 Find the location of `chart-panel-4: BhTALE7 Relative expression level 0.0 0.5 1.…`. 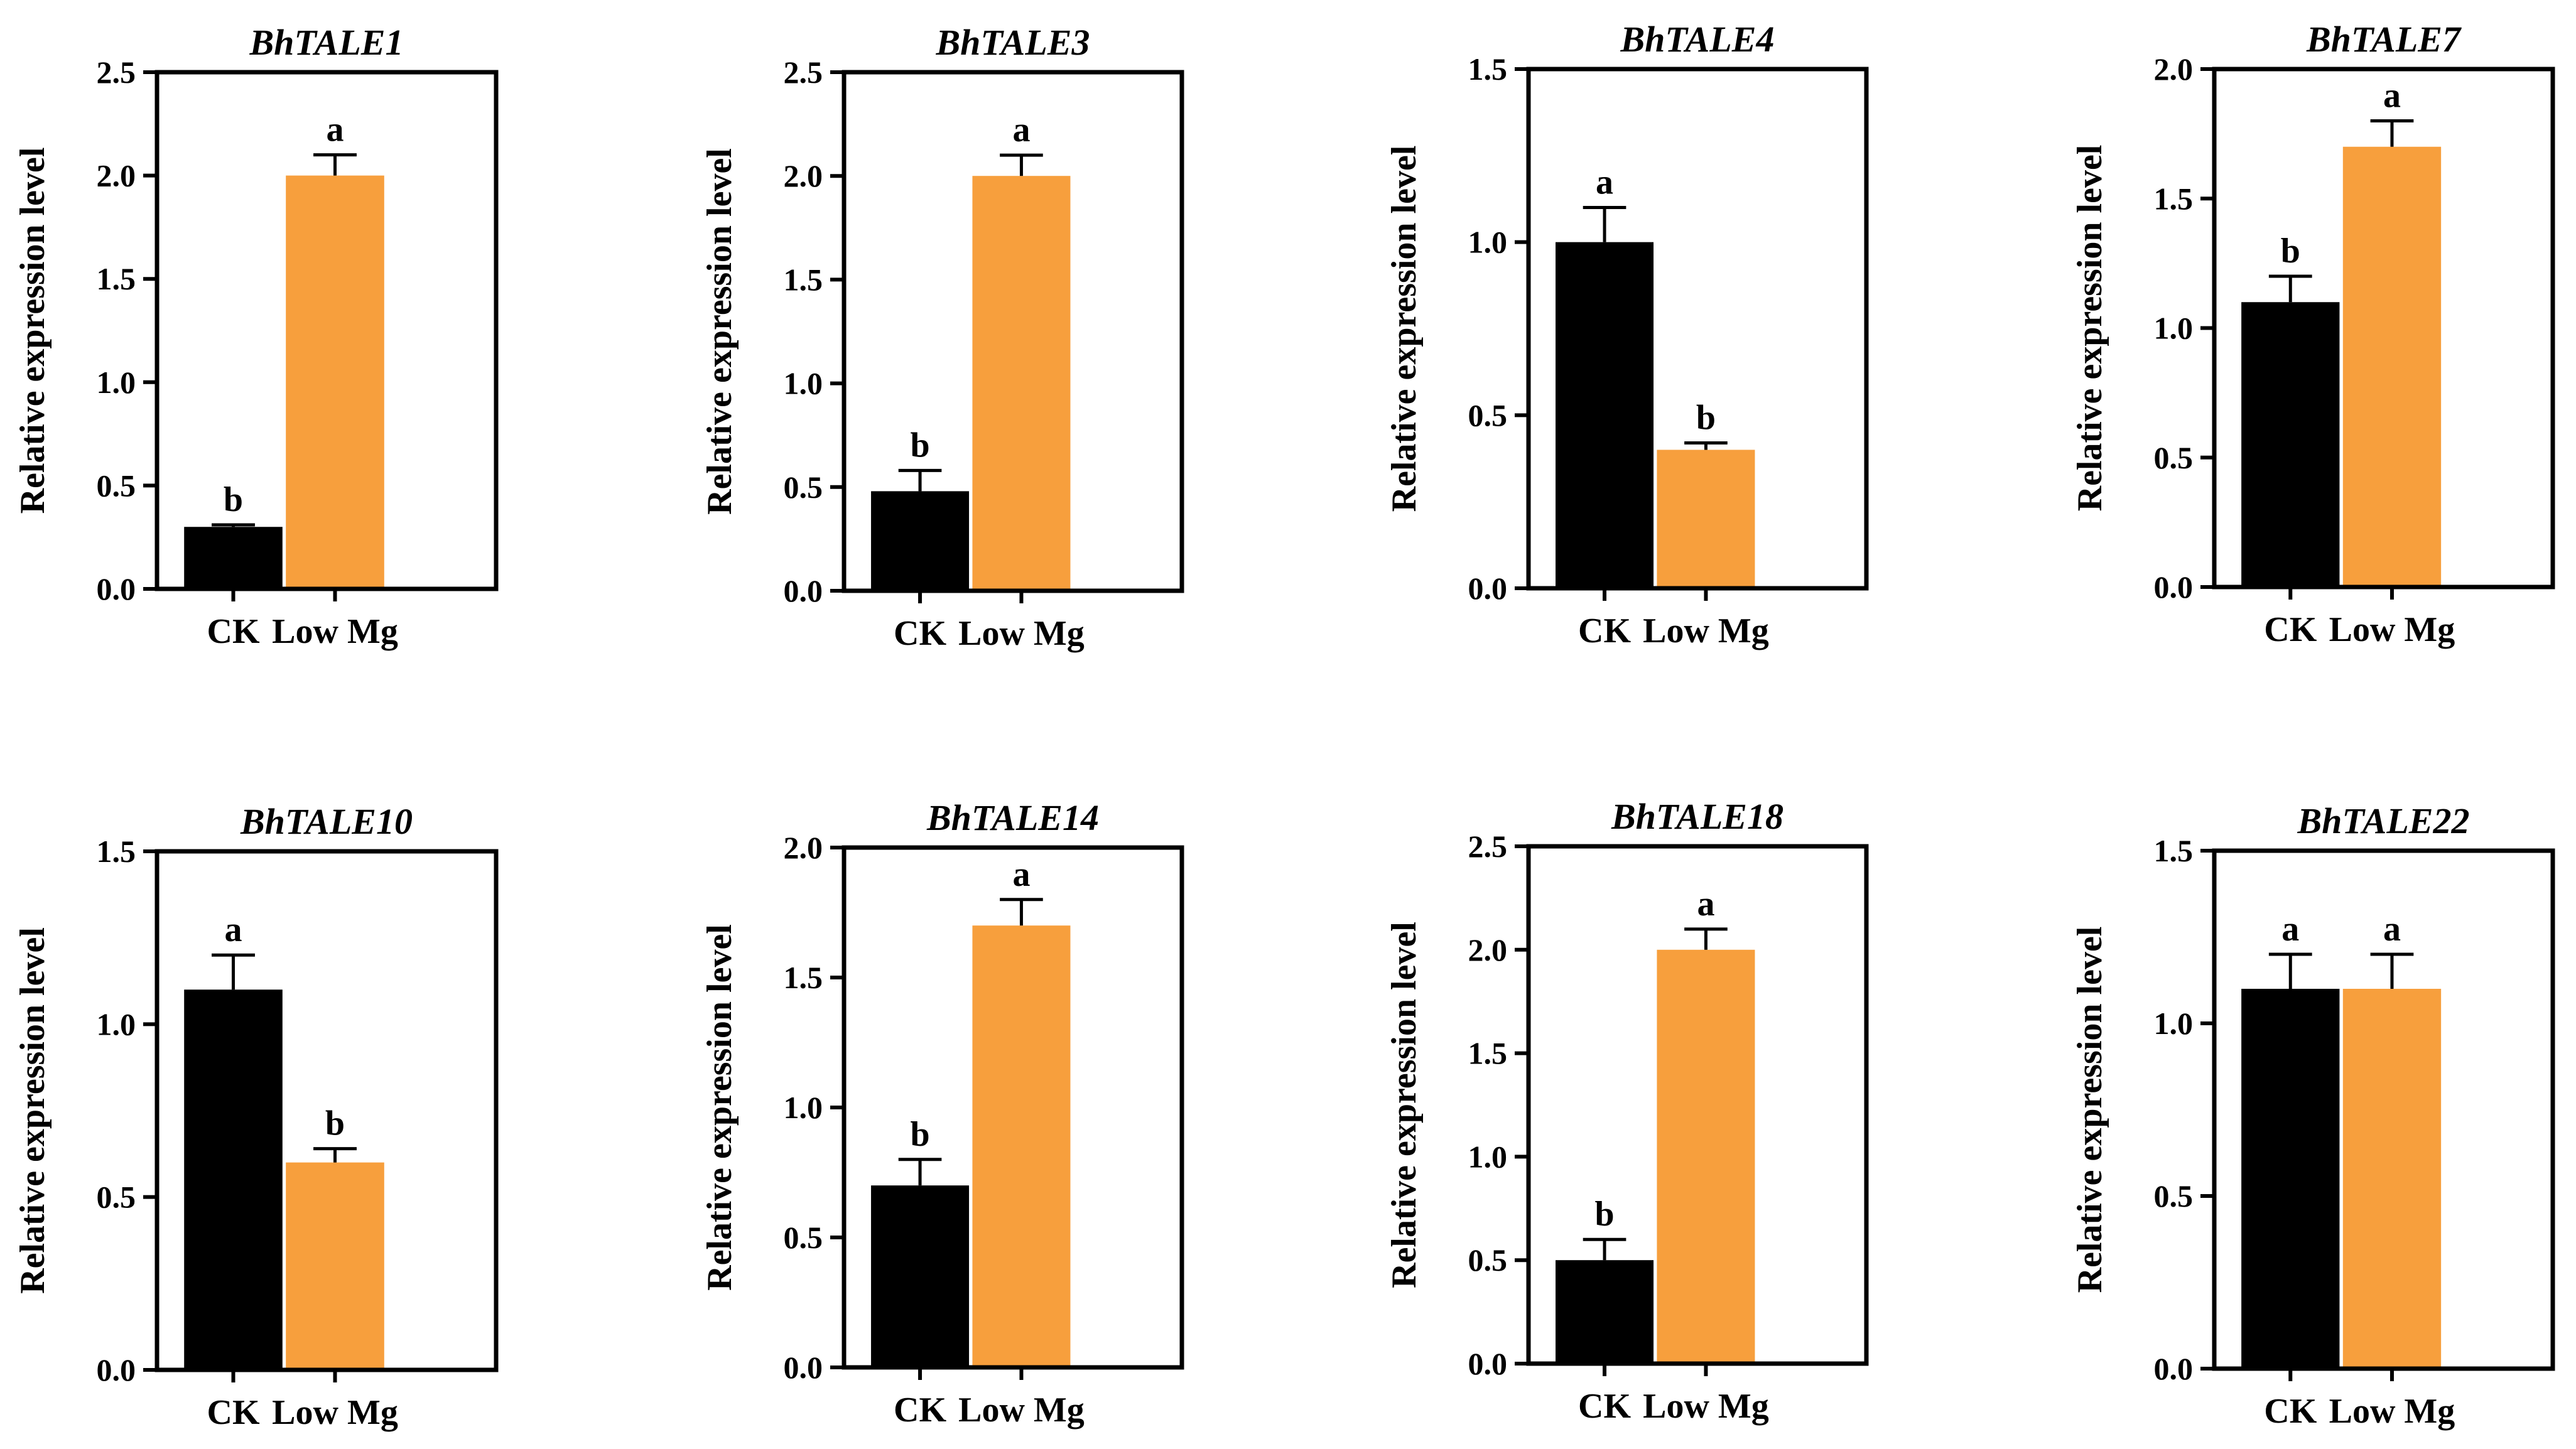

chart-panel-4: BhTALE7 Relative expression level 0.0 0.5 1.… is located at coordinates (2312, 334).